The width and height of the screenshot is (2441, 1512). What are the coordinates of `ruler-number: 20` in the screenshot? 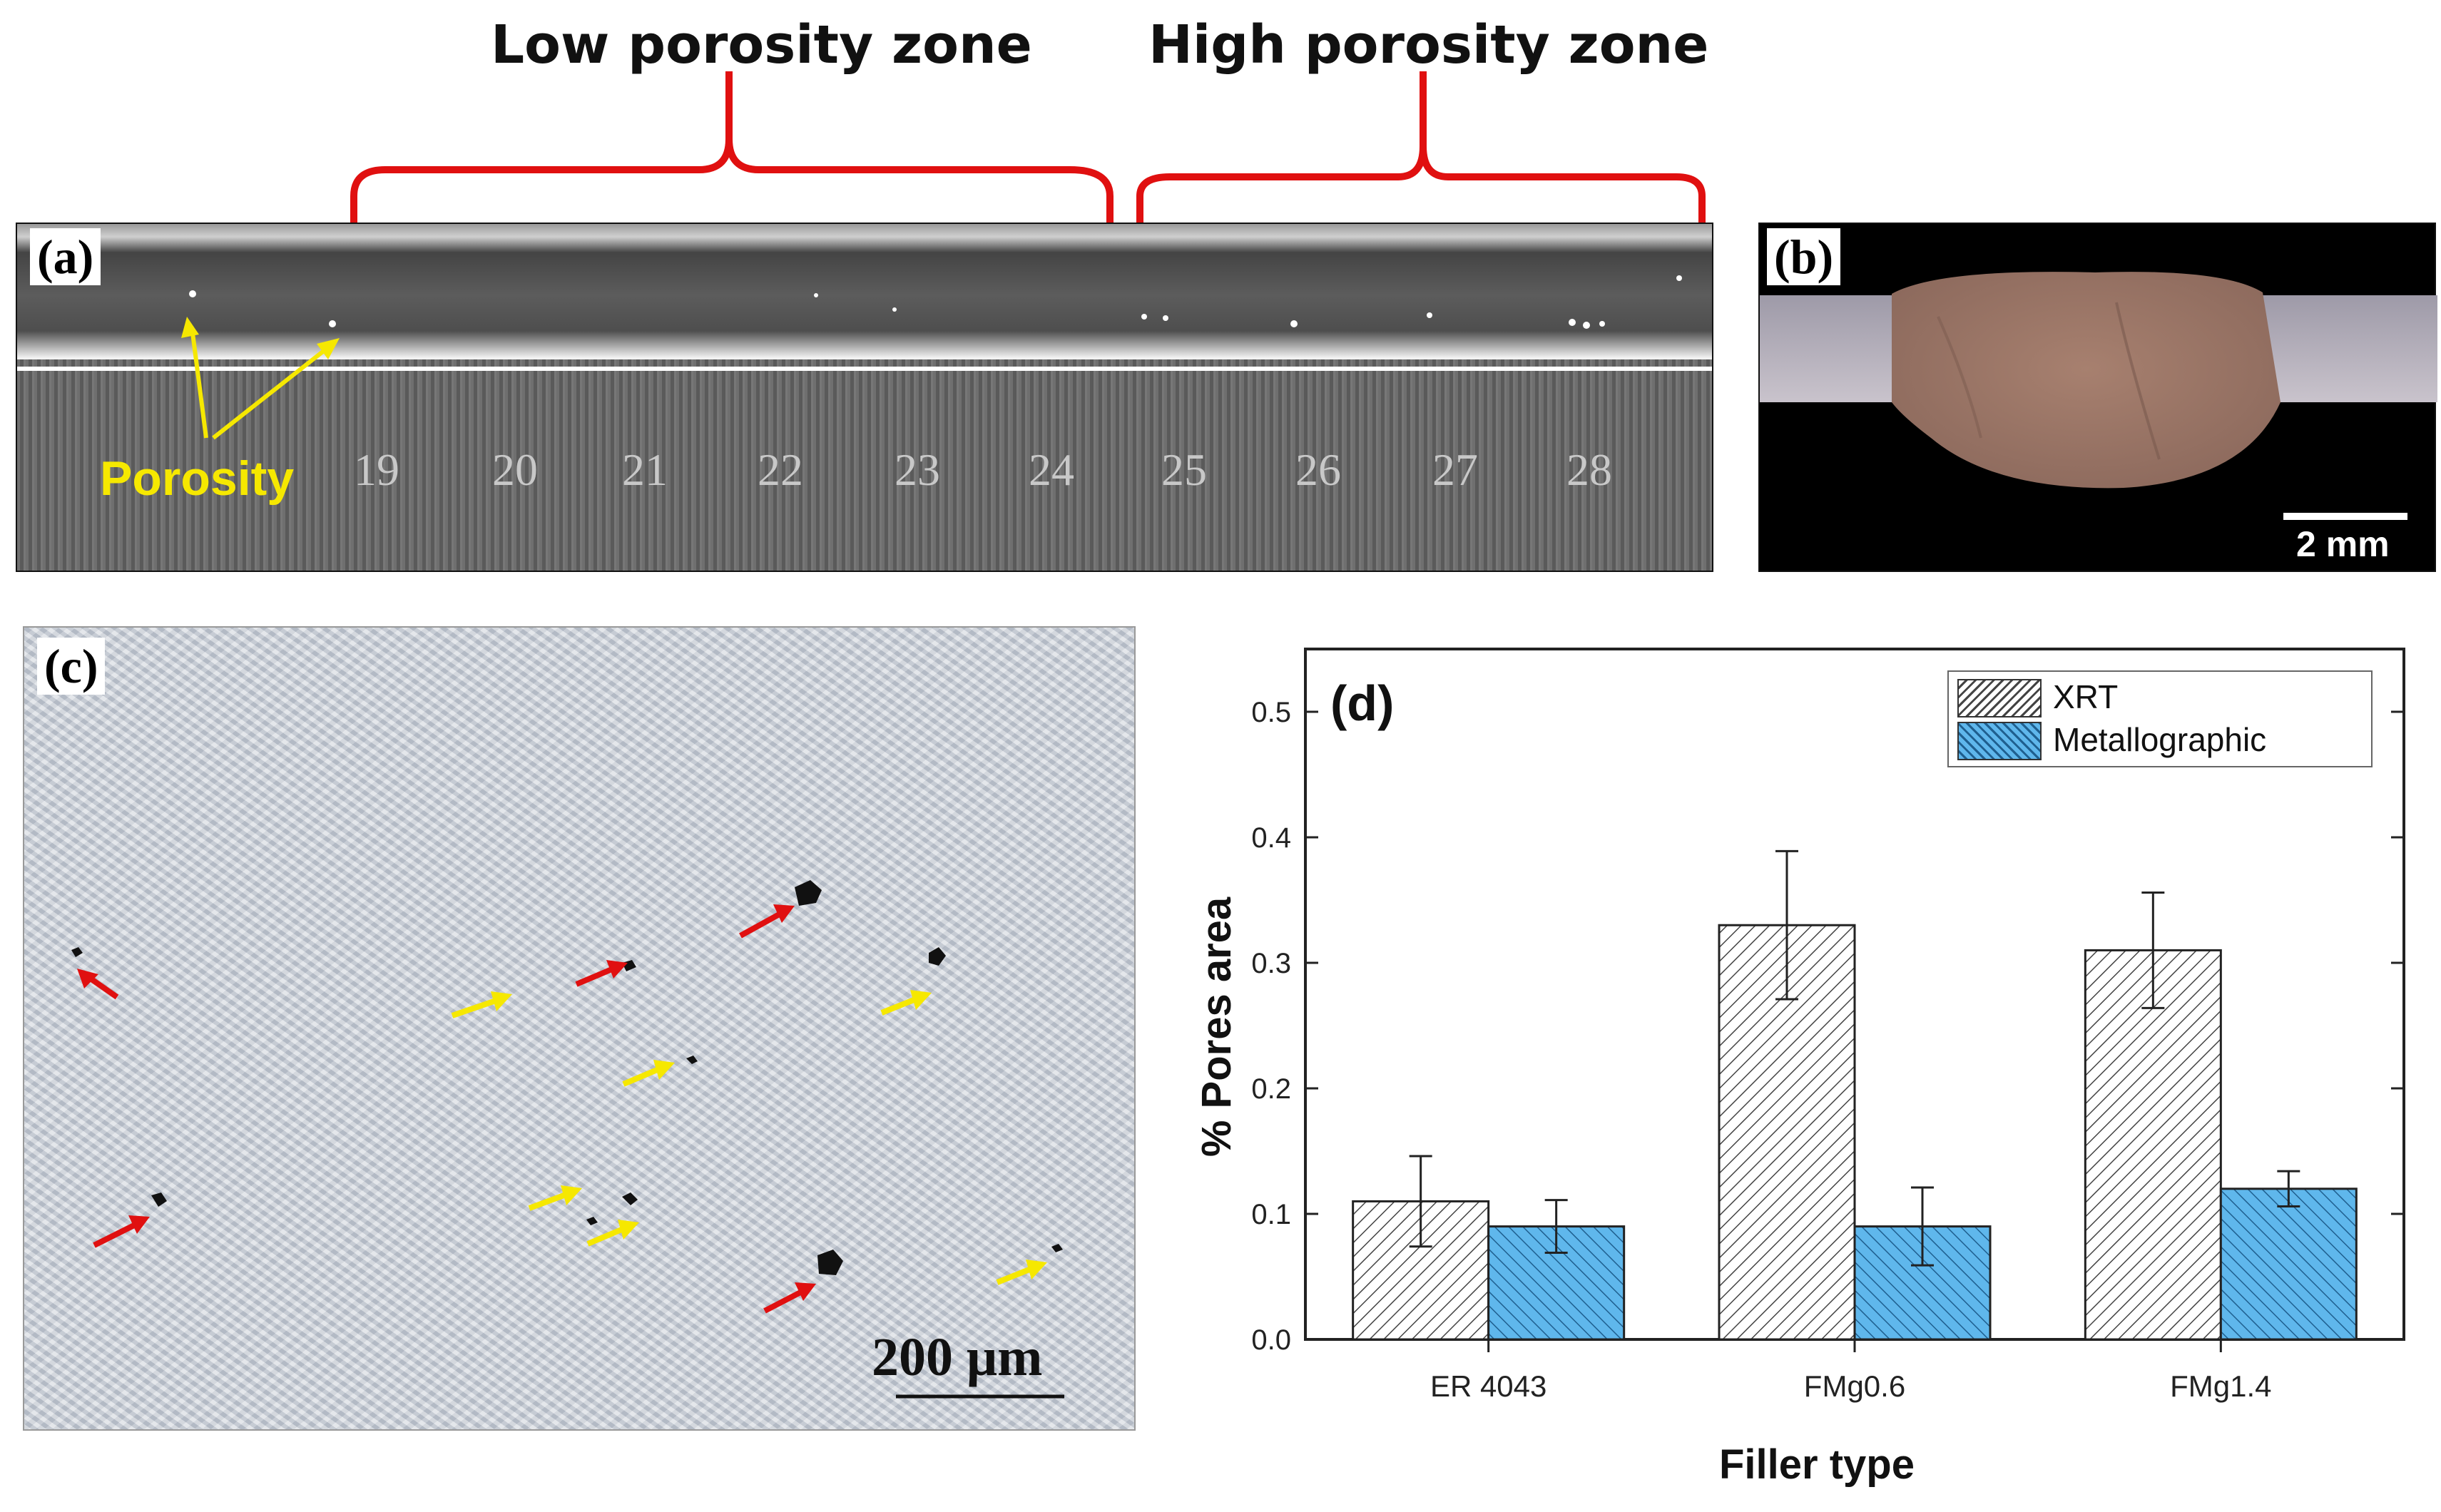 It's located at (515, 469).